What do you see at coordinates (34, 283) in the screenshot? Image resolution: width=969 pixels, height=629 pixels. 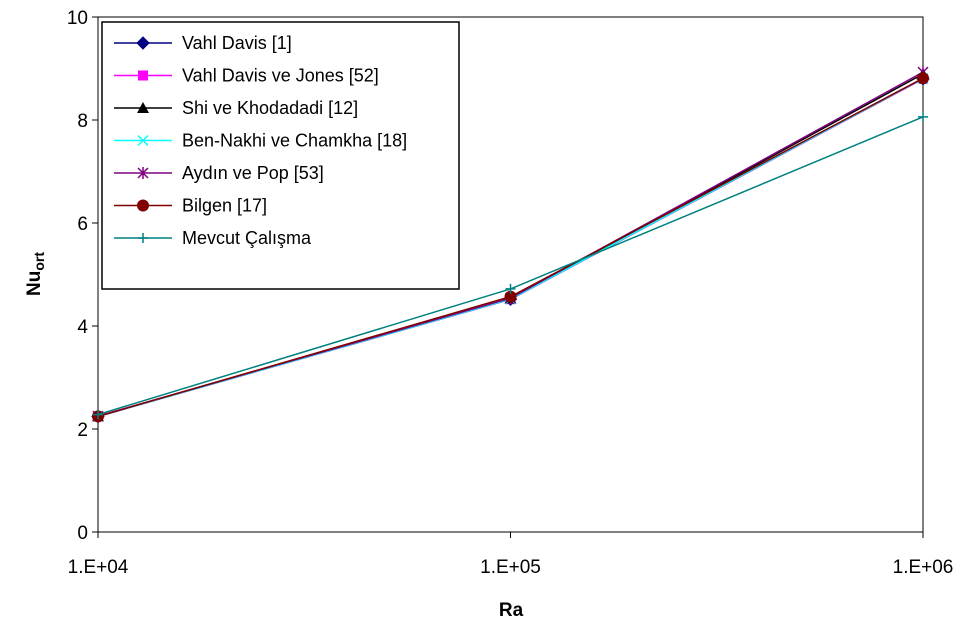 I see `y-axis-title-main: Nu` at bounding box center [34, 283].